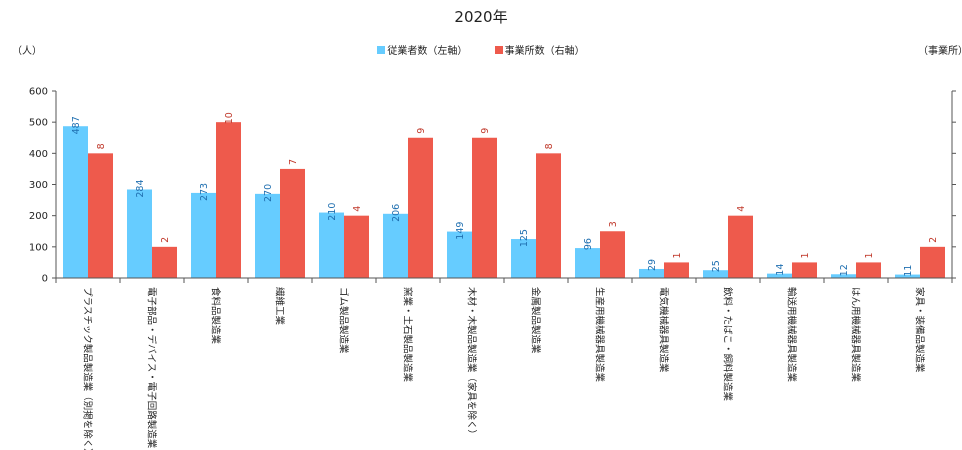 This screenshot has width=962, height=450. Describe the element at coordinates (38, 154) in the screenshot. I see `y-tick-label: 400` at that location.